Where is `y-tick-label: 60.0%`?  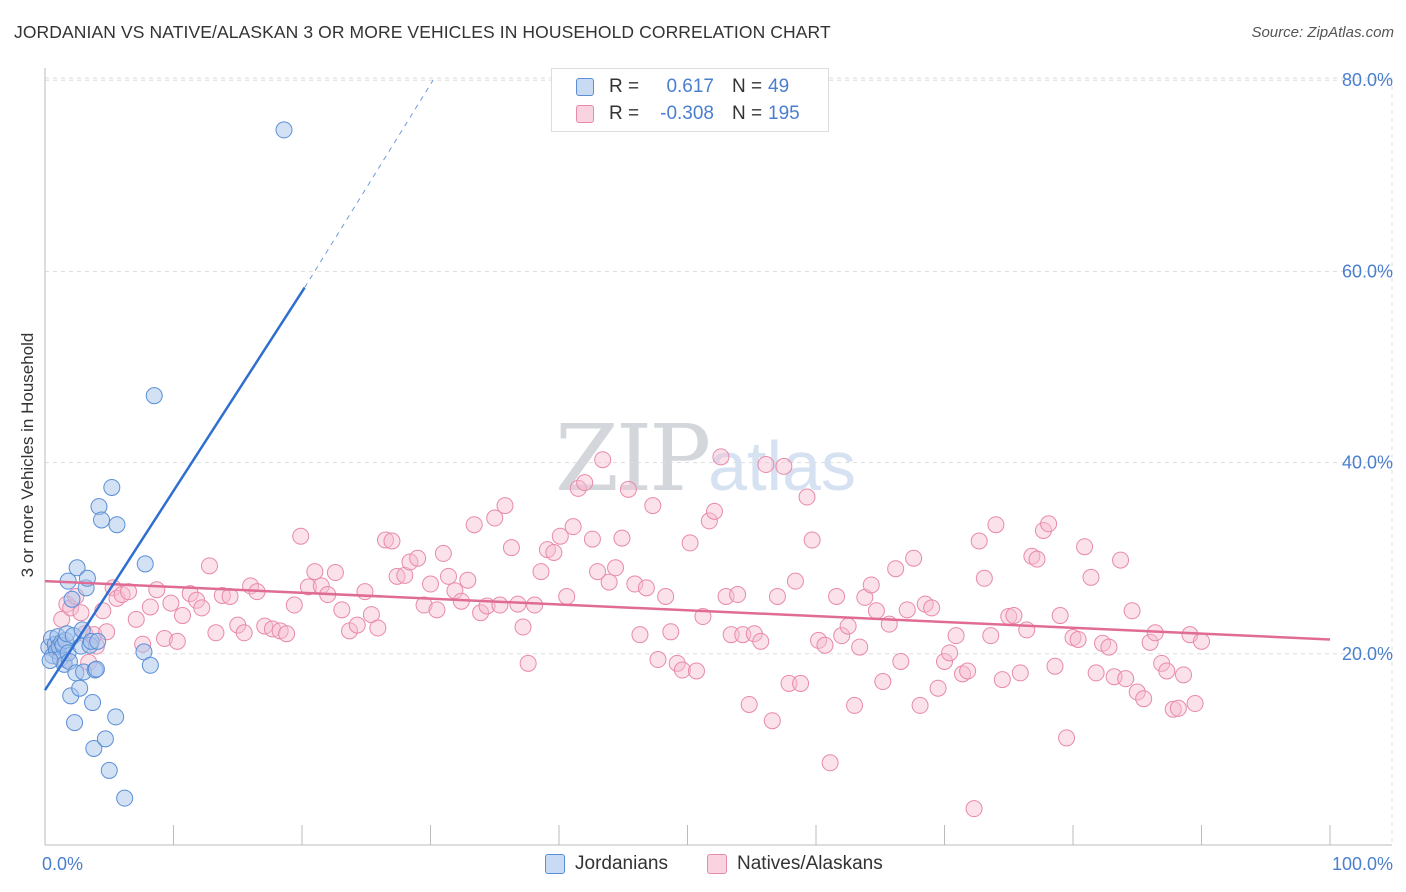 y-tick-label: 60.0% is located at coordinates (1367, 271).